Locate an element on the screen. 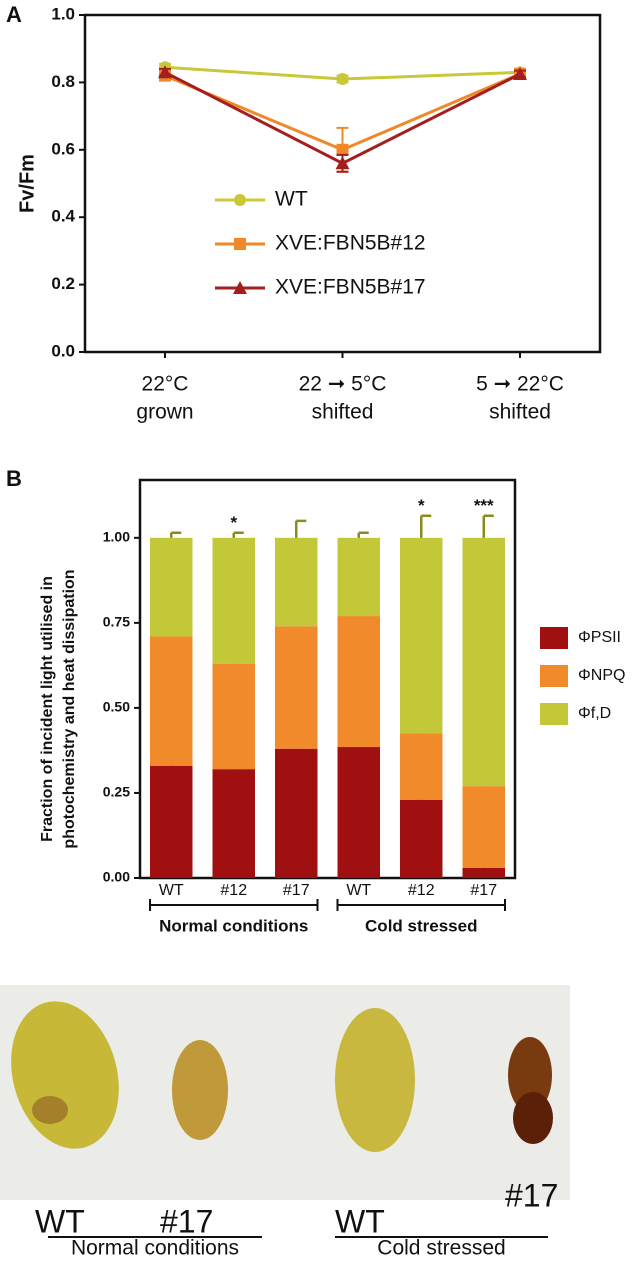  y-tick-label: 0.6 is located at coordinates (63, 148).